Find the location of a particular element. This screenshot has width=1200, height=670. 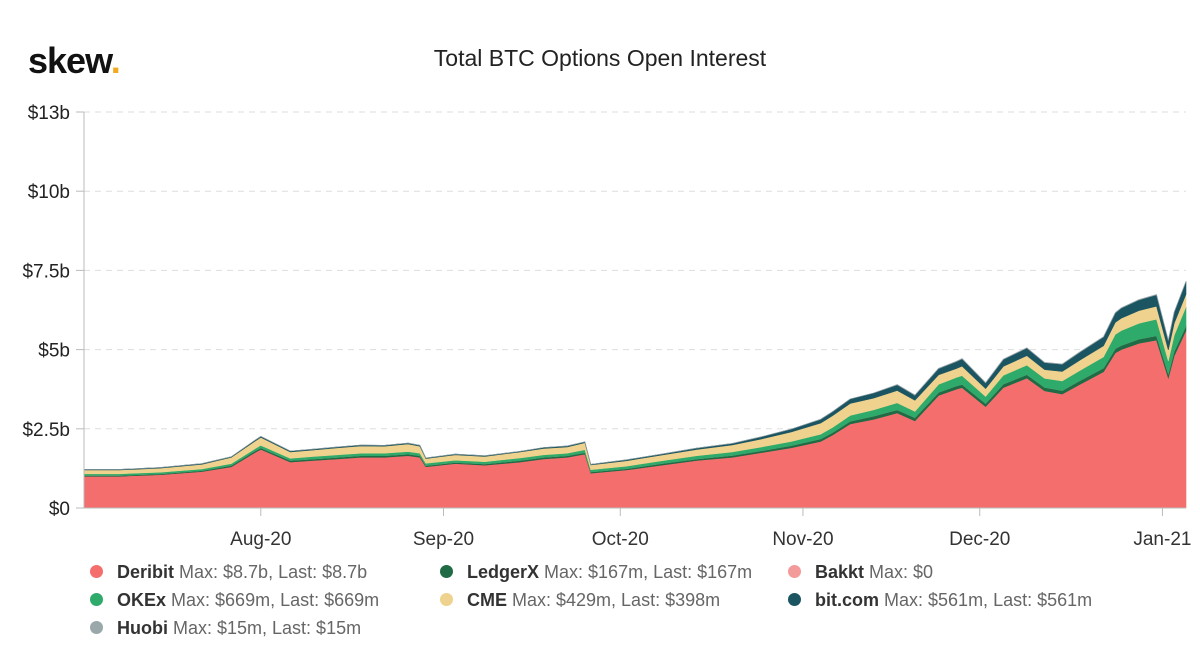

legend-stats: Max: $429m, Last: $398m is located at coordinates (614, 600).